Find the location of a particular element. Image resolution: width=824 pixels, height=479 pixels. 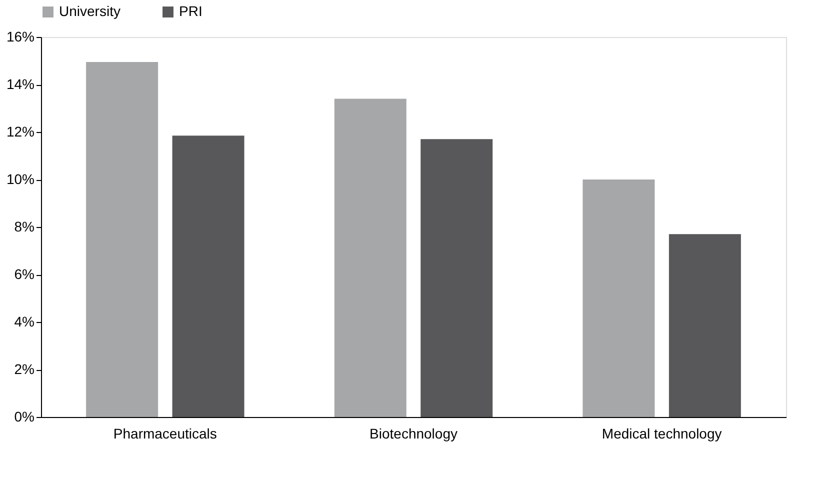

x-tick-label: Pharmaceuticals is located at coordinates (165, 434).